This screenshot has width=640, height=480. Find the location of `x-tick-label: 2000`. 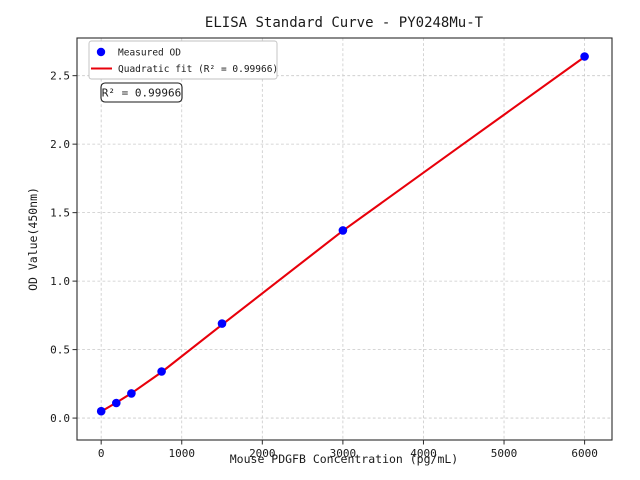

x-tick-label: 2000 is located at coordinates (262, 453).